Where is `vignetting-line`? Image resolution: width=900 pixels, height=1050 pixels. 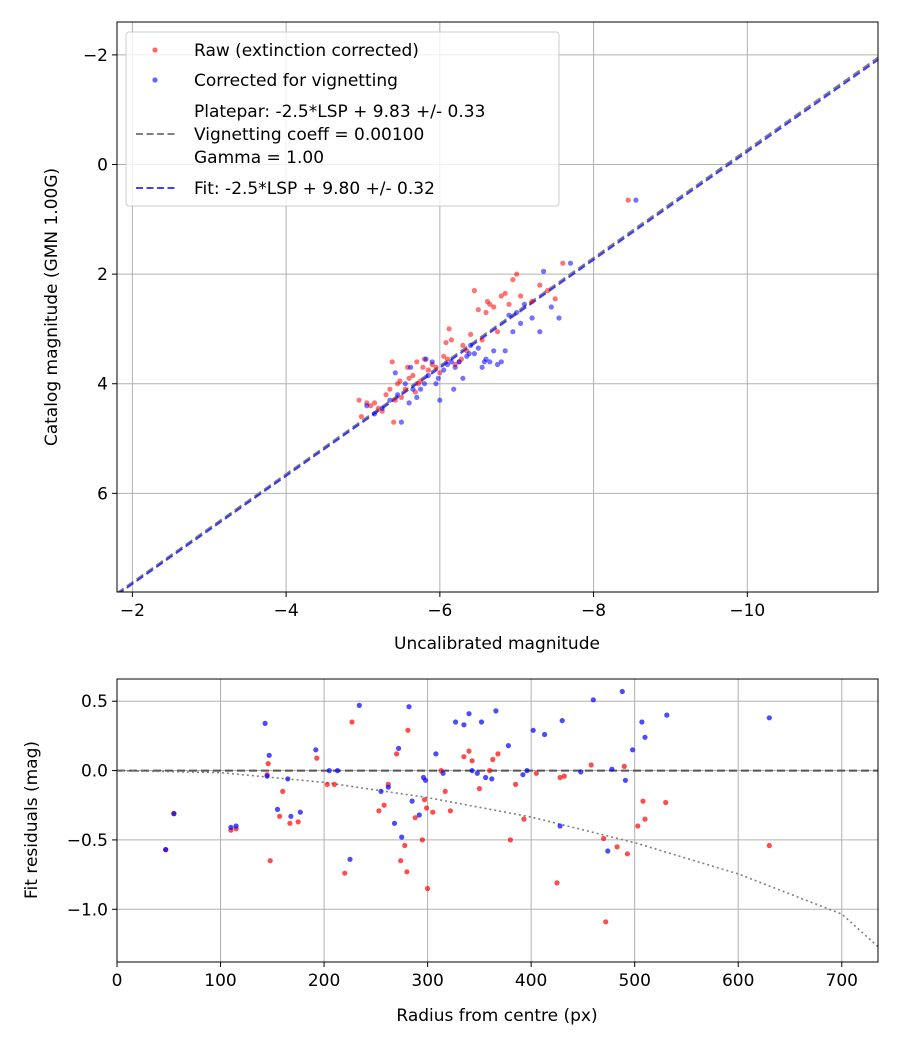 vignetting-line is located at coordinates (497, 858).